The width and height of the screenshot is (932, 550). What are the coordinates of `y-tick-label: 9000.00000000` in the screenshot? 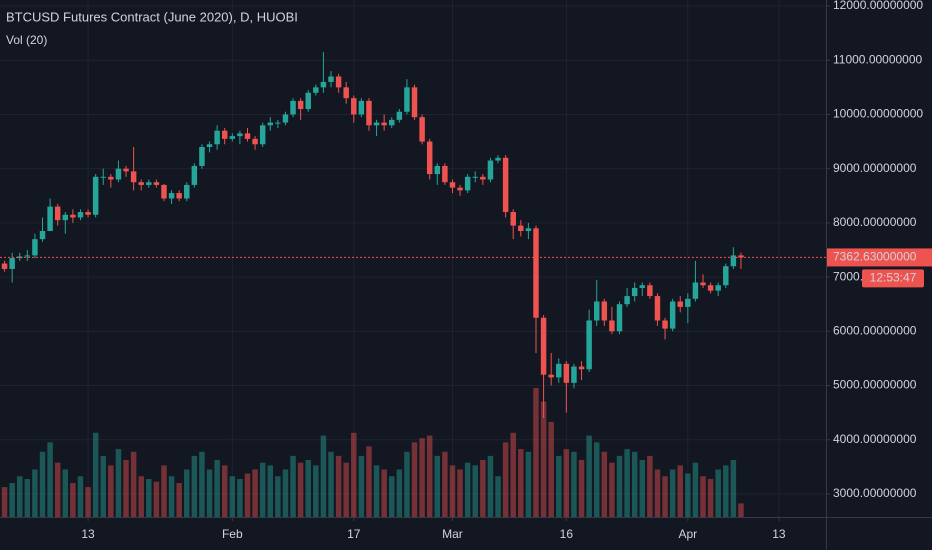 It's located at (875, 168).